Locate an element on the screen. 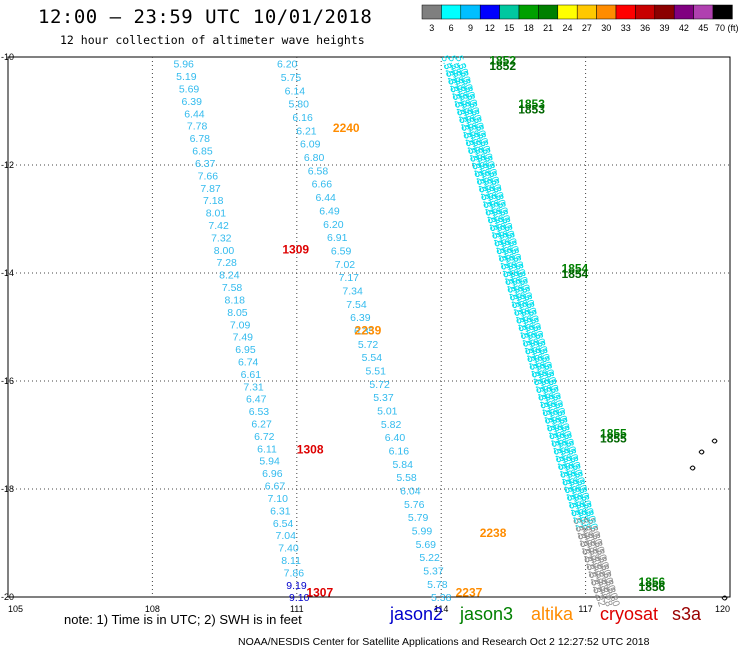 The width and height of the screenshot is (740, 650). track-point-label: 6.04 is located at coordinates (410, 492).